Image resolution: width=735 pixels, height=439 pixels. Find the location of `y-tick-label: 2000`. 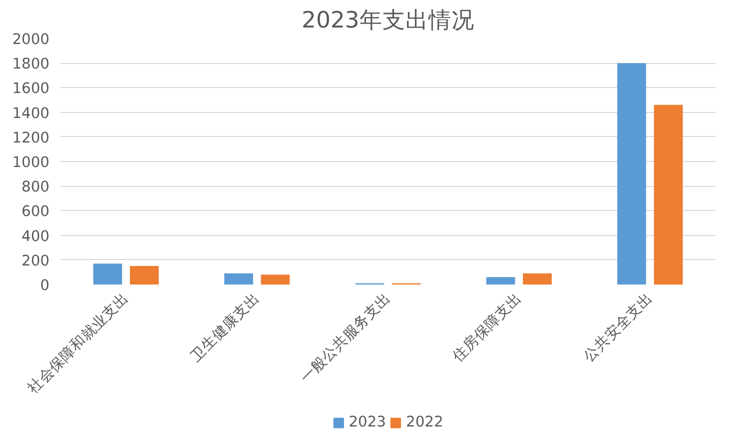

y-tick-label: 2000 is located at coordinates (31, 39).